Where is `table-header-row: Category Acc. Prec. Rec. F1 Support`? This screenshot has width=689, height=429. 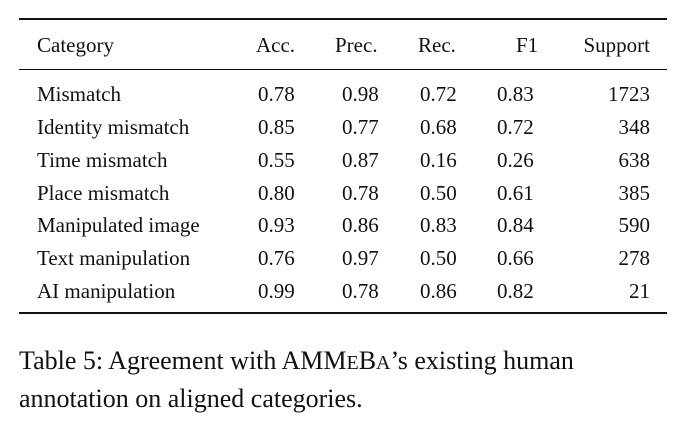
table-header-row: Category Acc. Prec. Rec. F1 Support is located at coordinates (344, 45).